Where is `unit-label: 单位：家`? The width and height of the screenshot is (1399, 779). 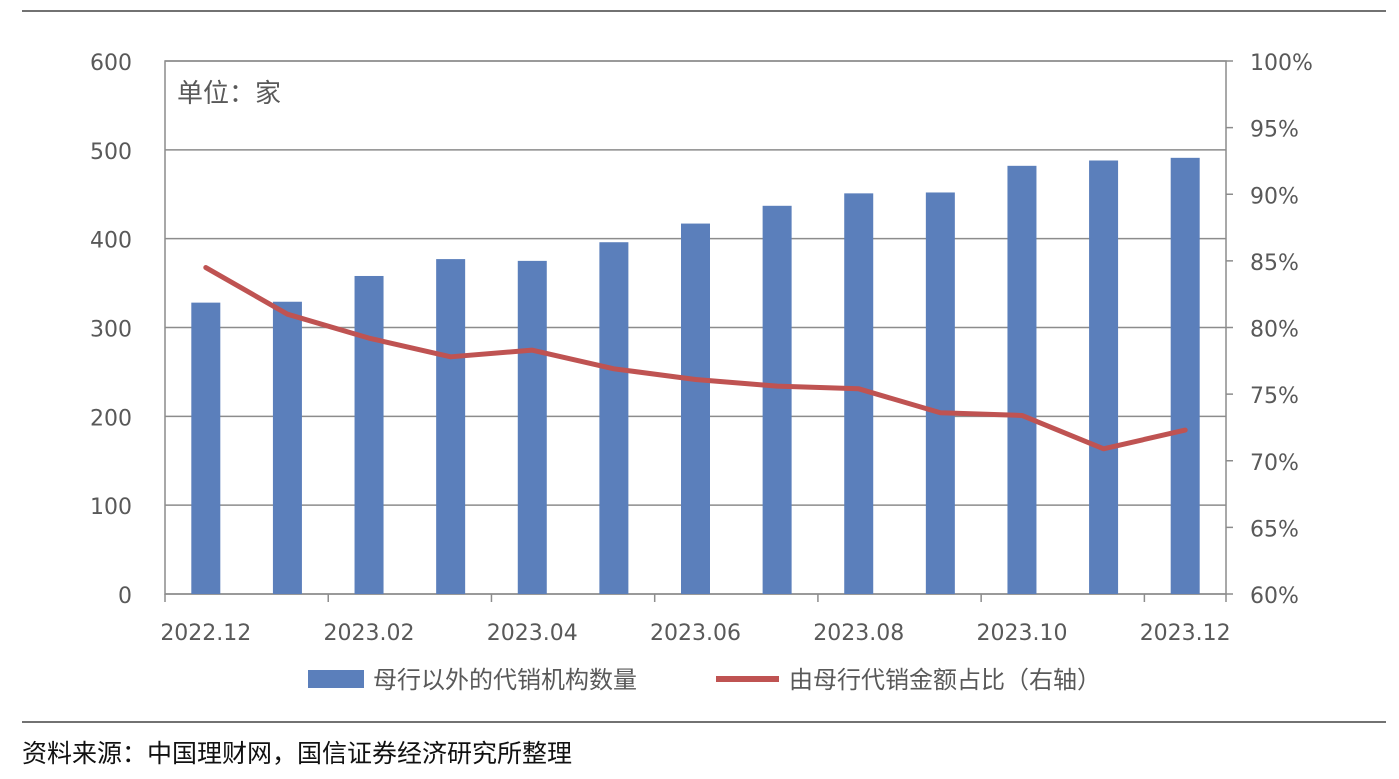 unit-label: 单位：家 is located at coordinates (229, 94).